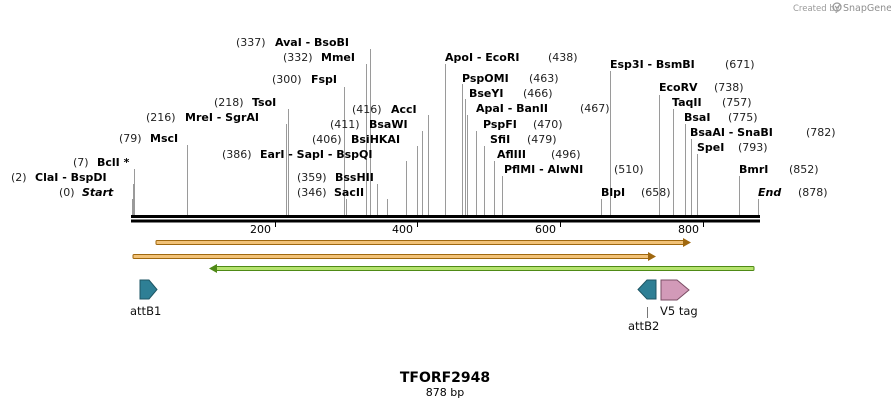 This screenshot has height=408, width=891. What do you see at coordinates (510, 78) in the screenshot?
I see `site-label-pspomi: PspOMI (463)` at bounding box center [510, 78].